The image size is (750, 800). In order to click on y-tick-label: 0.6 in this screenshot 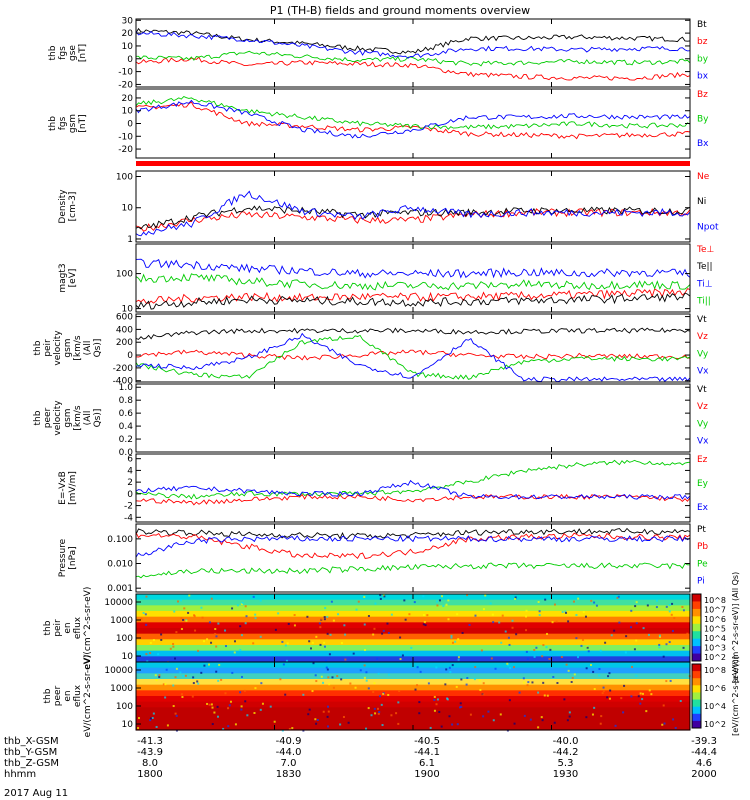, I will do `click(126, 414)`.